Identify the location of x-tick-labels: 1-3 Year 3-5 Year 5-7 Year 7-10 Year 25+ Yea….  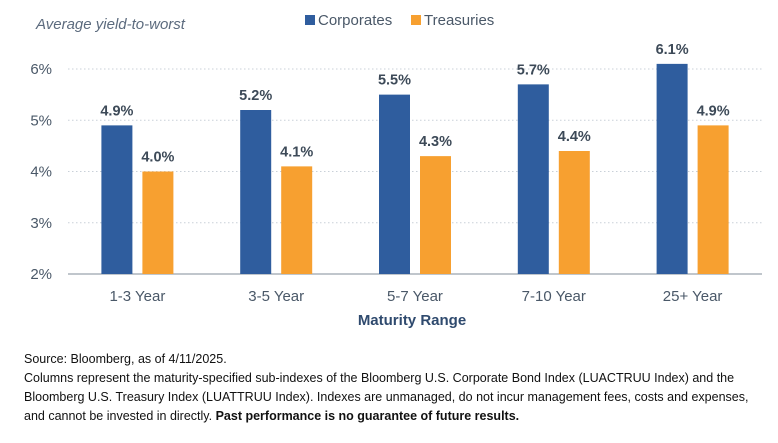
(415, 296).